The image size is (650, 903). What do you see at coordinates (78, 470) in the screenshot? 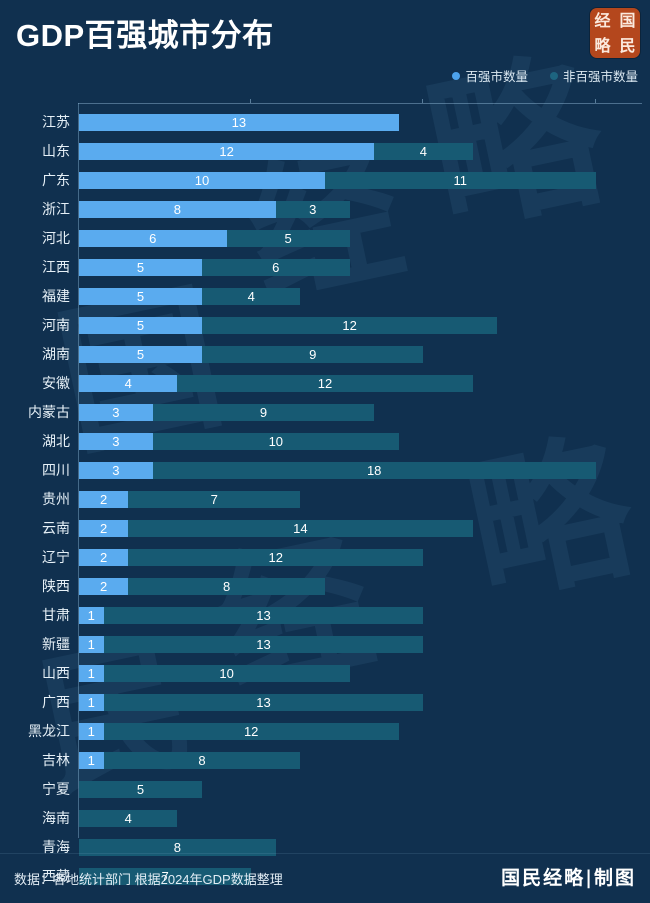
I see `y-axis-line` at bounding box center [78, 470].